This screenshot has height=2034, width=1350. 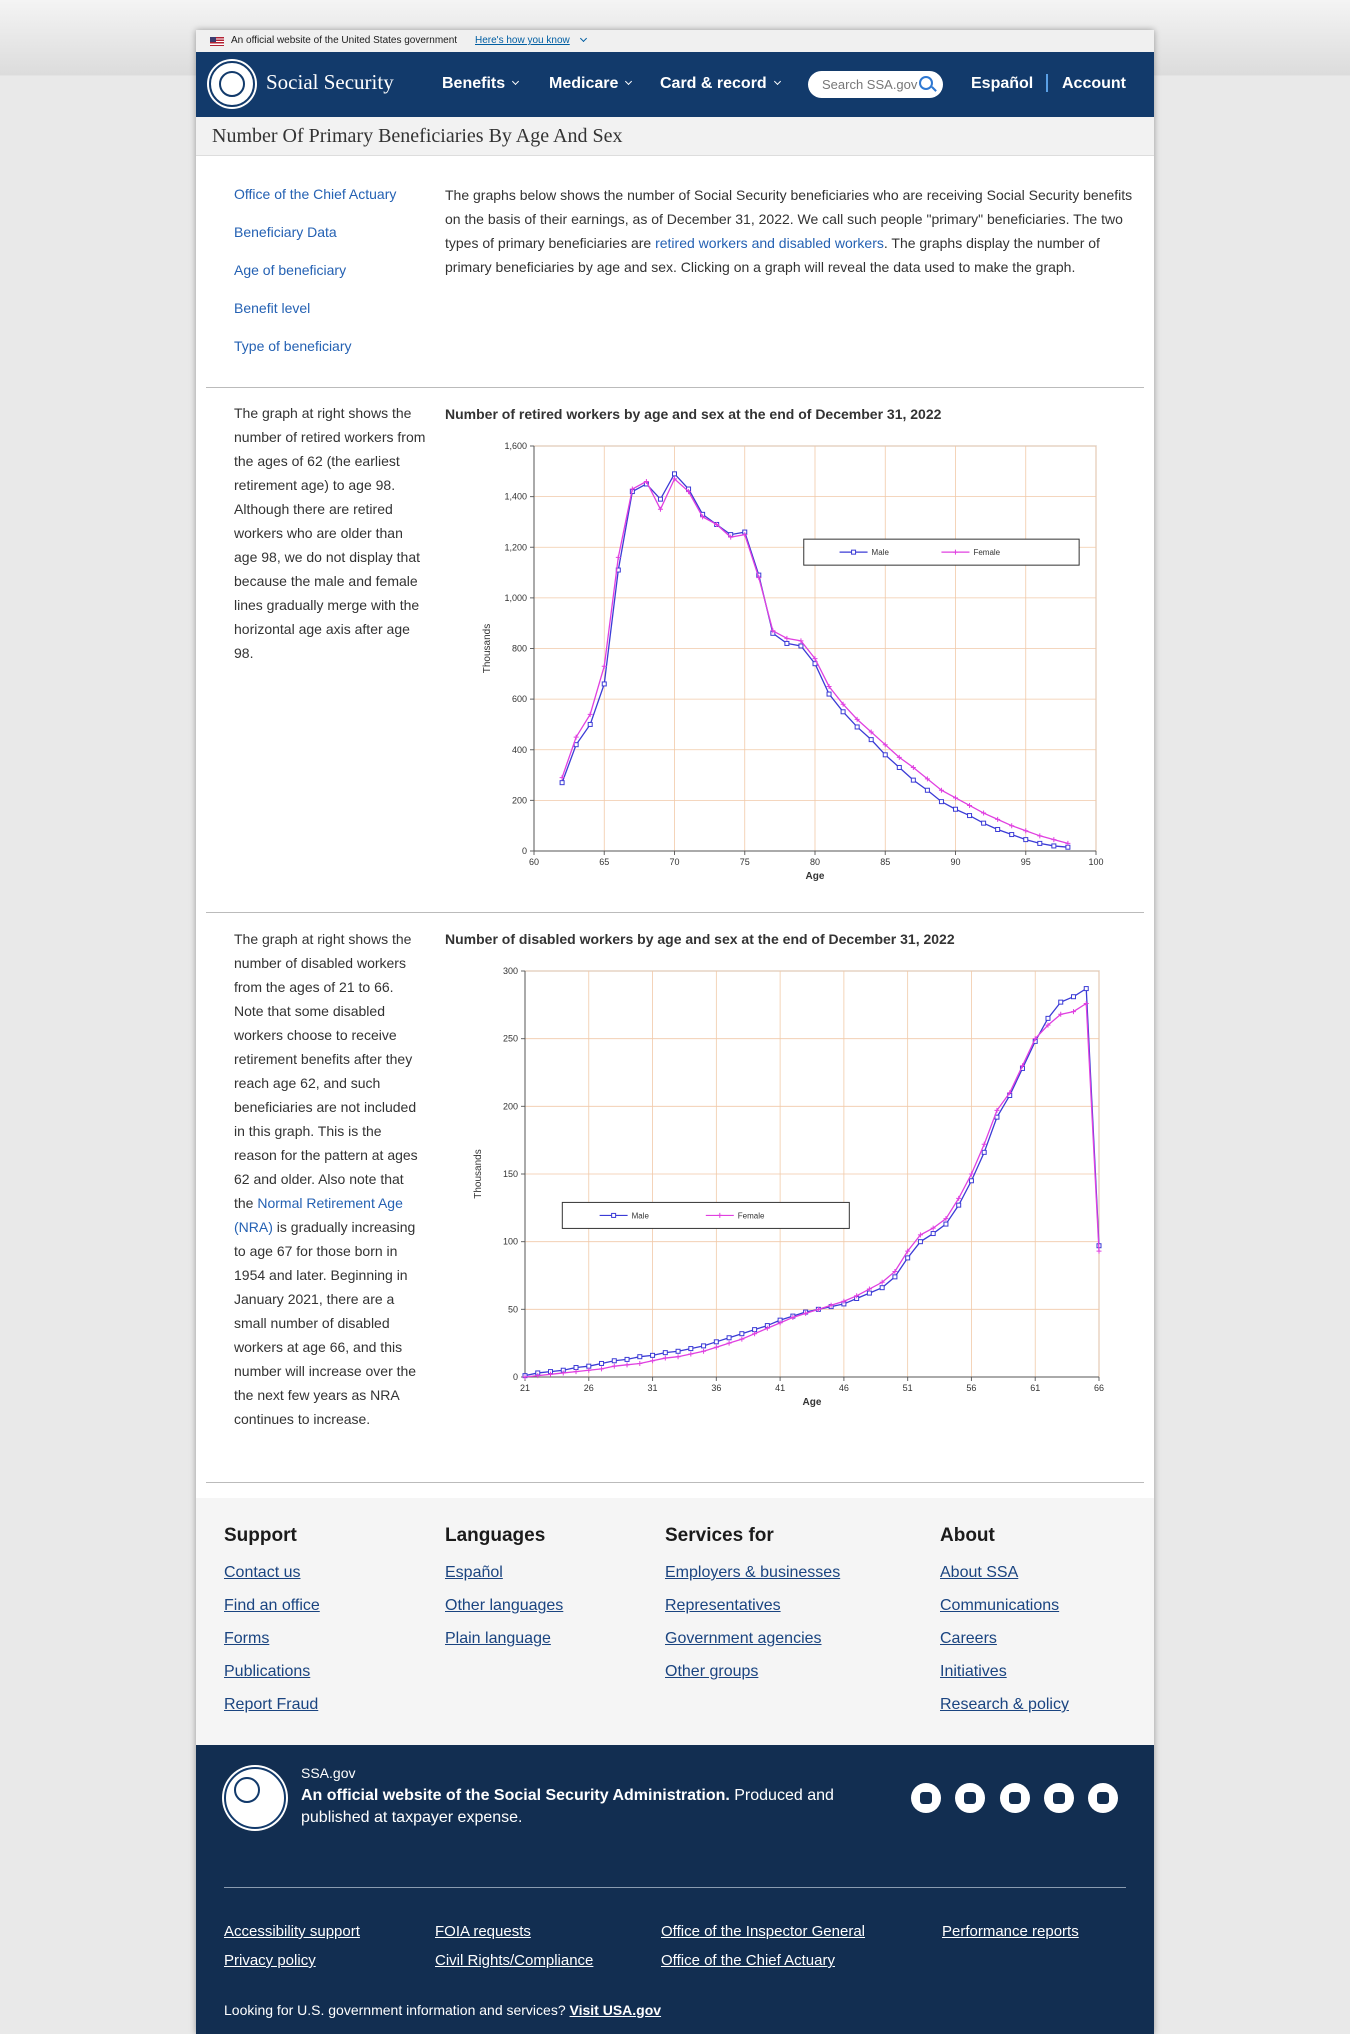 I want to click on banner-link: Here's how you know, so click(x=522, y=40).